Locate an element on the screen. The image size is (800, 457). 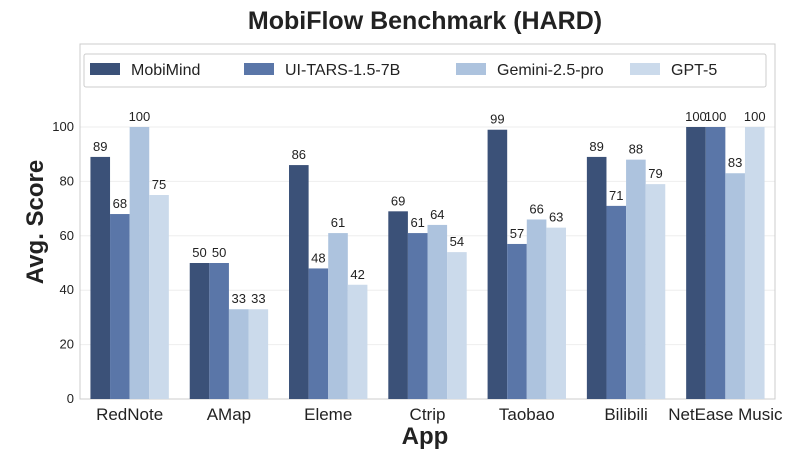
legend-label: MobiMind is located at coordinates (165, 70).